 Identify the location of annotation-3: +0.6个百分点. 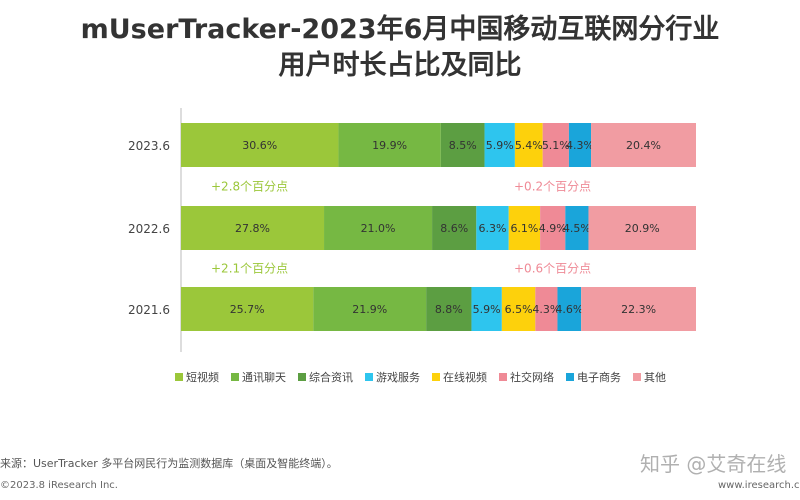
(552, 269).